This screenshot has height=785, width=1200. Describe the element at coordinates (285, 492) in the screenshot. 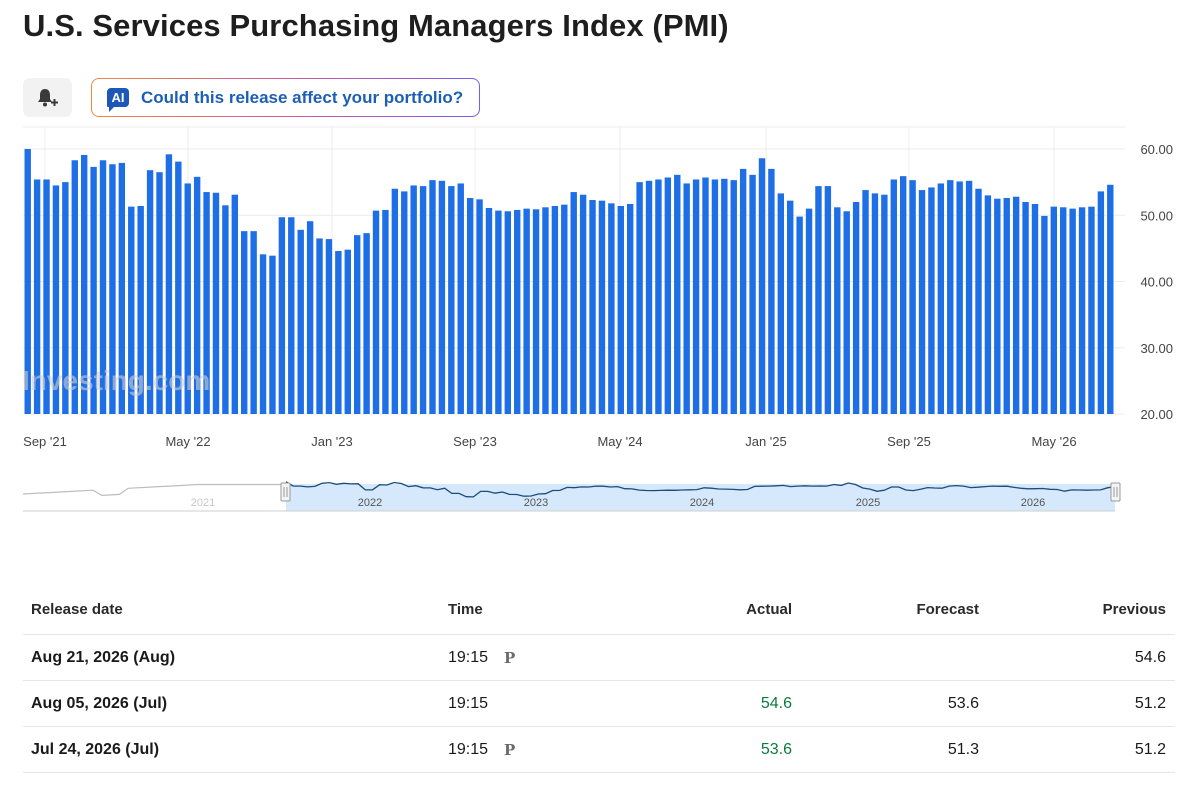

I see `navigator-left-handle` at that location.